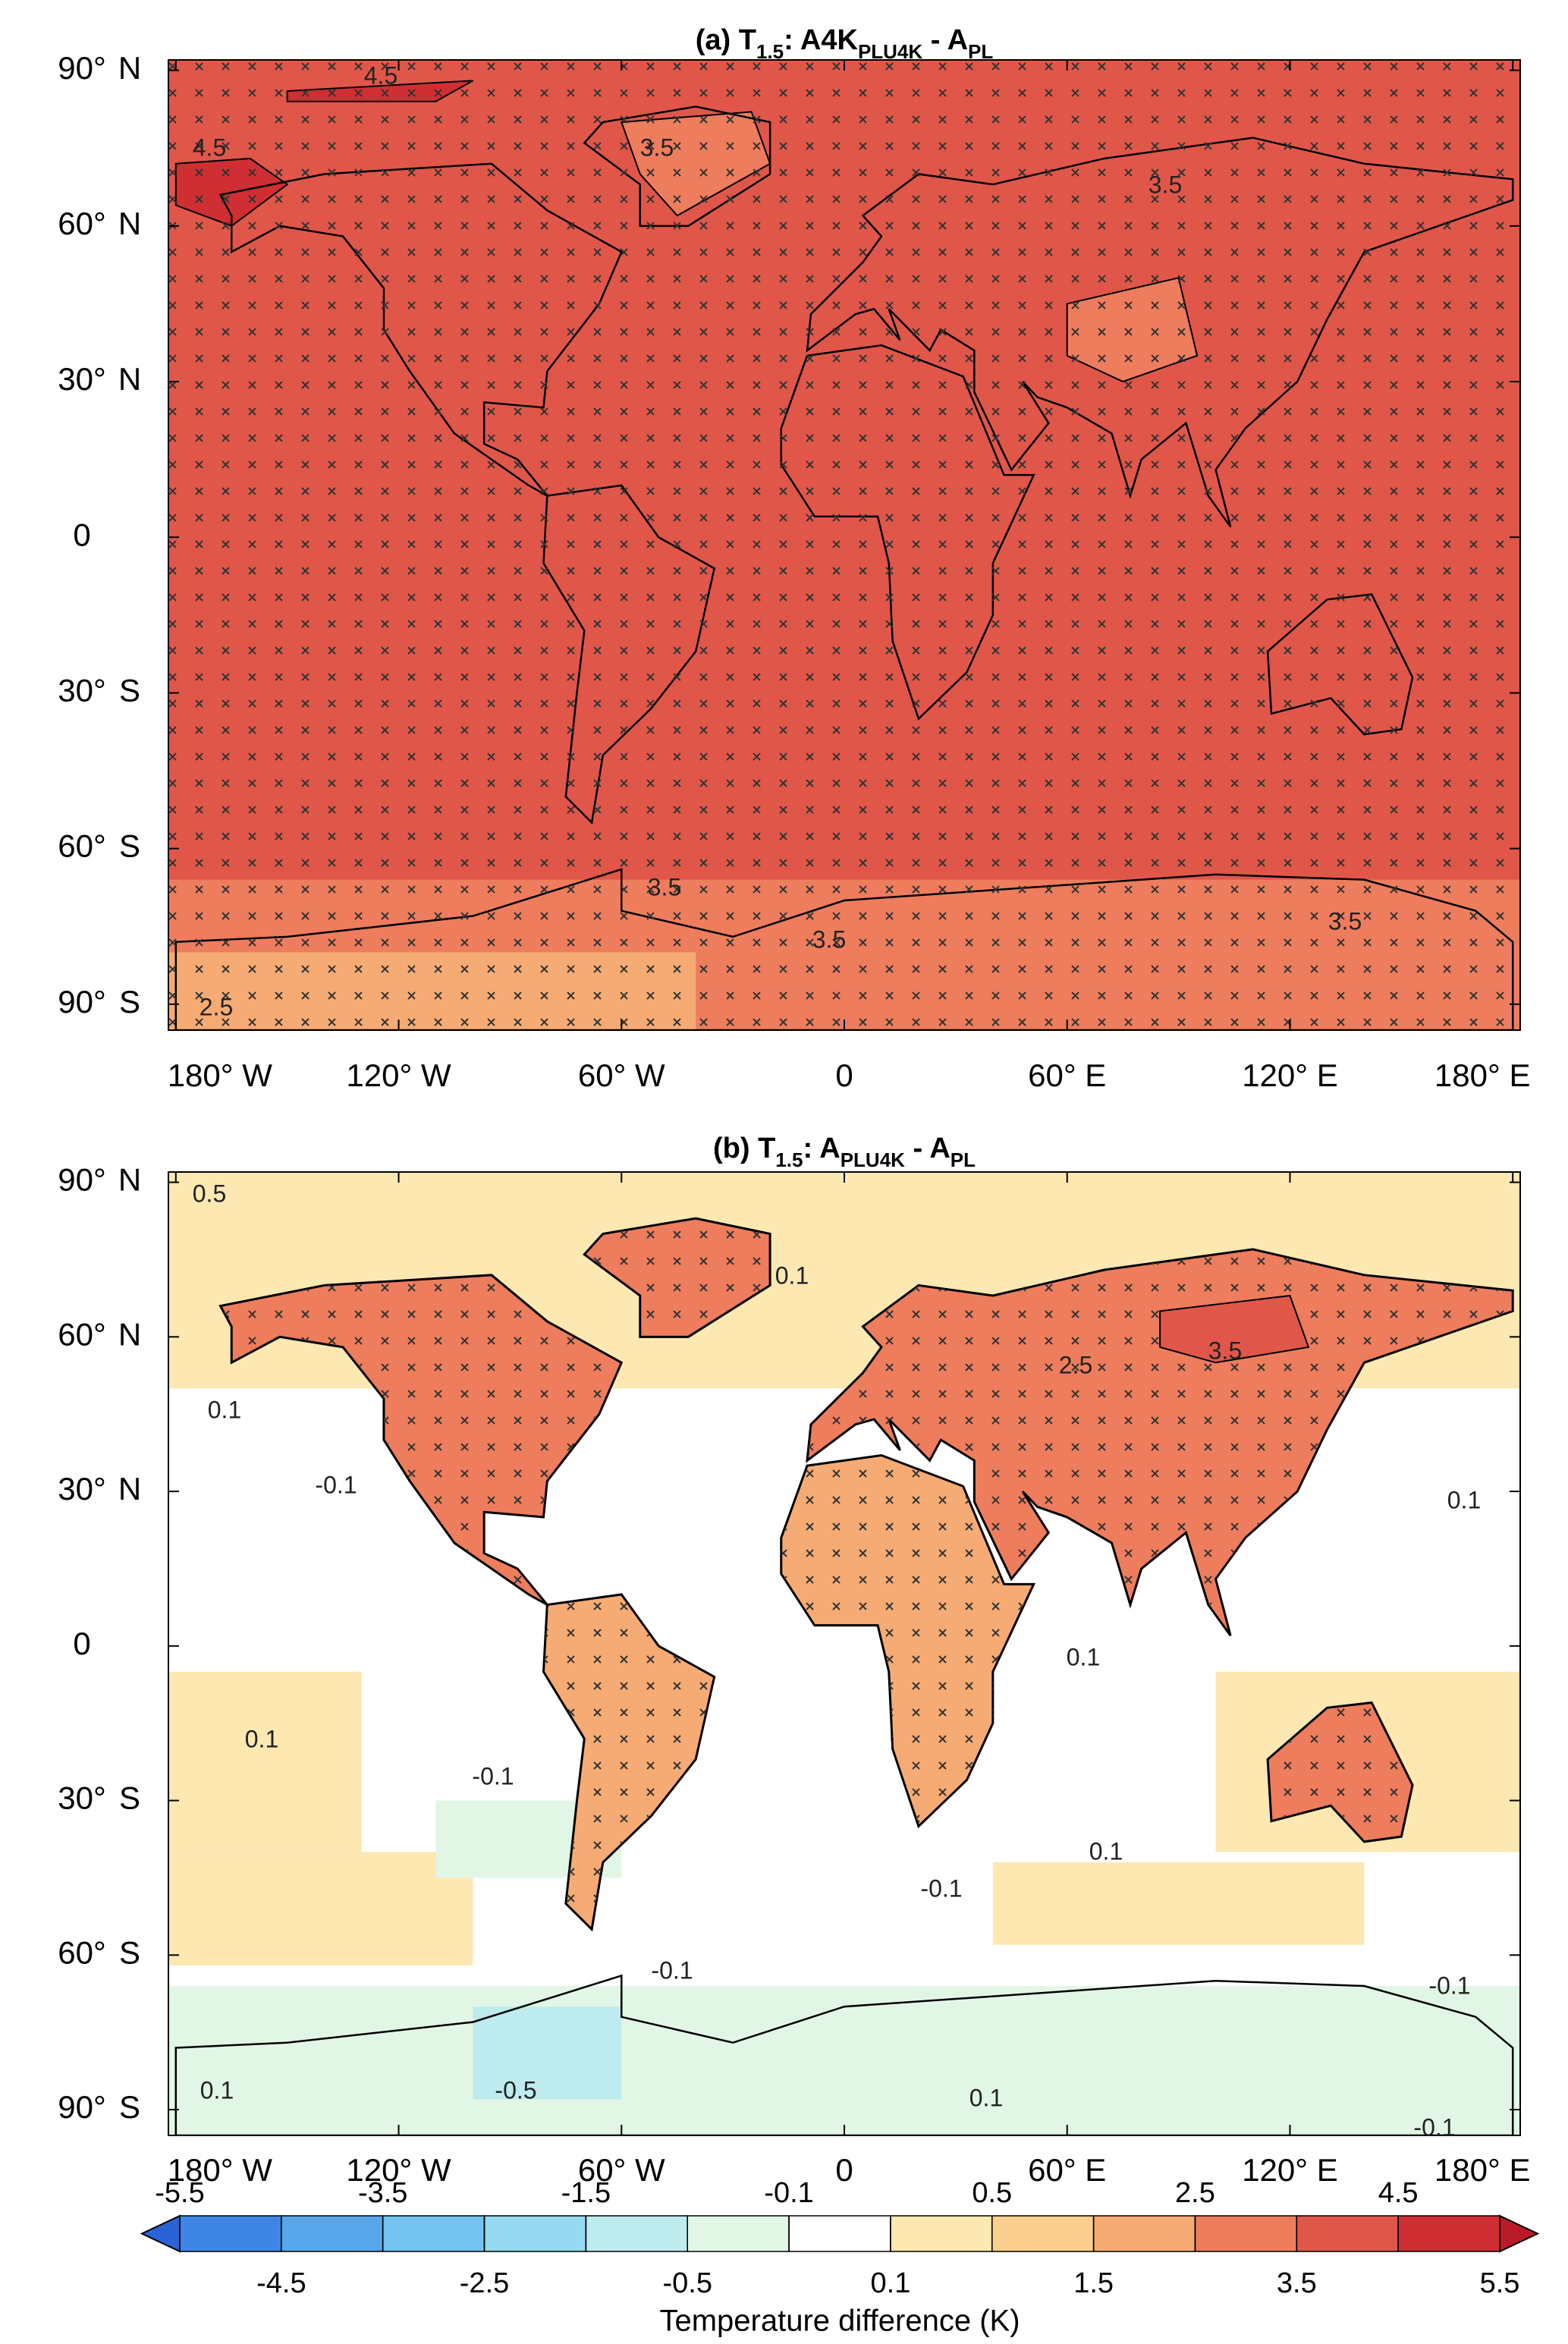  I want to click on lon-label: 60° E, so click(1067, 2170).